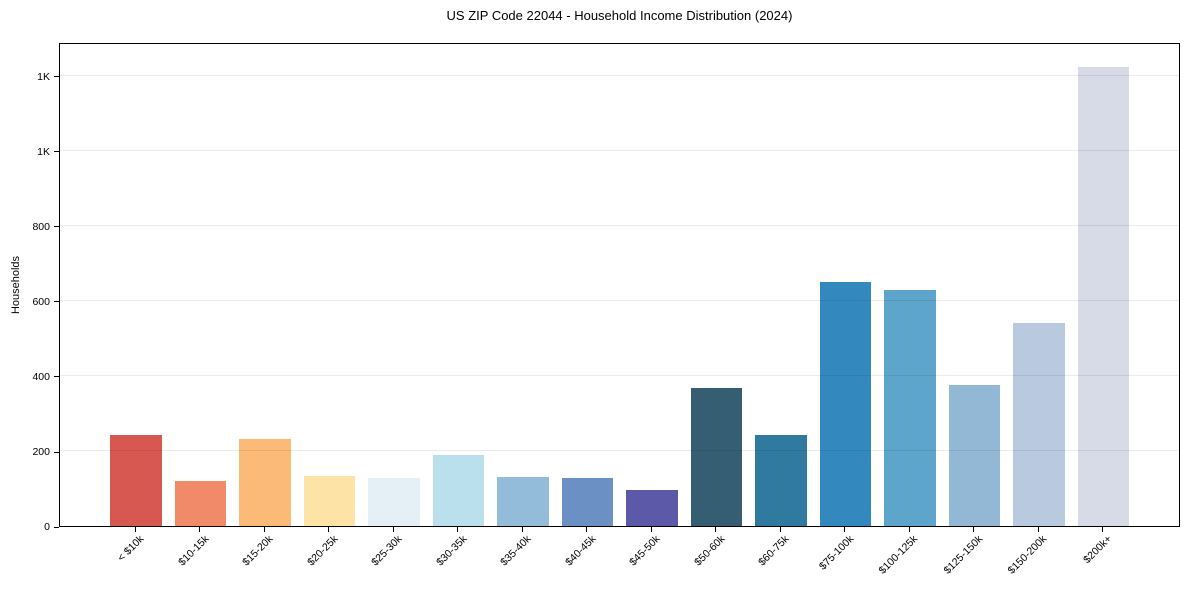 This screenshot has width=1189, height=590. I want to click on x-tick-label: $35-40k, so click(516, 551).